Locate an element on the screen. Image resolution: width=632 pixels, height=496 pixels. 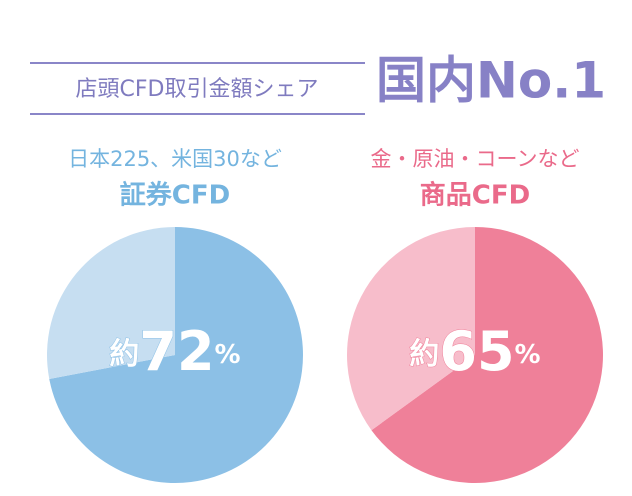
chart-subtitle: 商品CFD is located at coordinates (475, 195).